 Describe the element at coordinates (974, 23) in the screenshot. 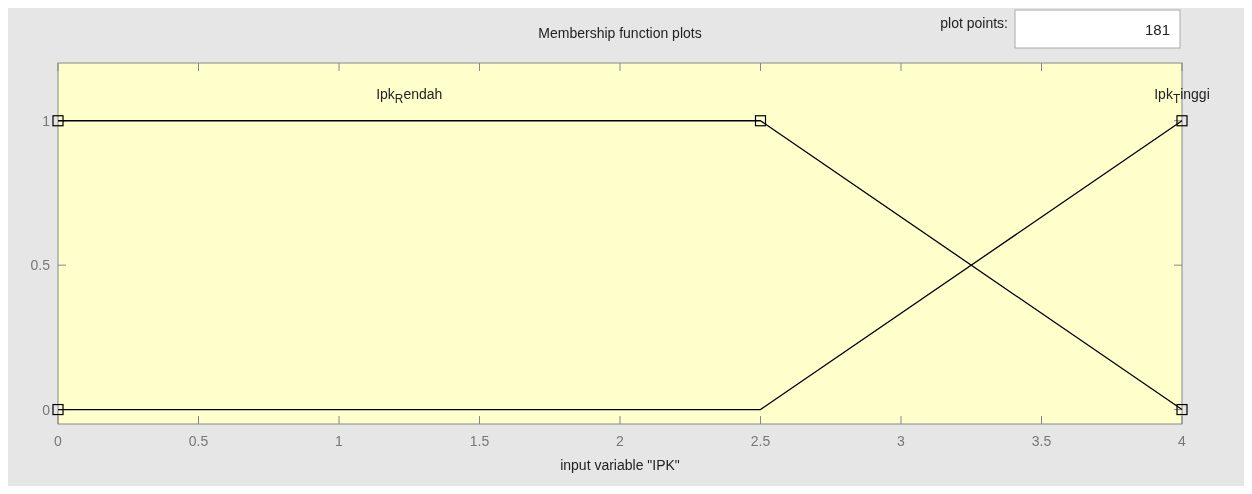

I see `text: plot points:` at that location.